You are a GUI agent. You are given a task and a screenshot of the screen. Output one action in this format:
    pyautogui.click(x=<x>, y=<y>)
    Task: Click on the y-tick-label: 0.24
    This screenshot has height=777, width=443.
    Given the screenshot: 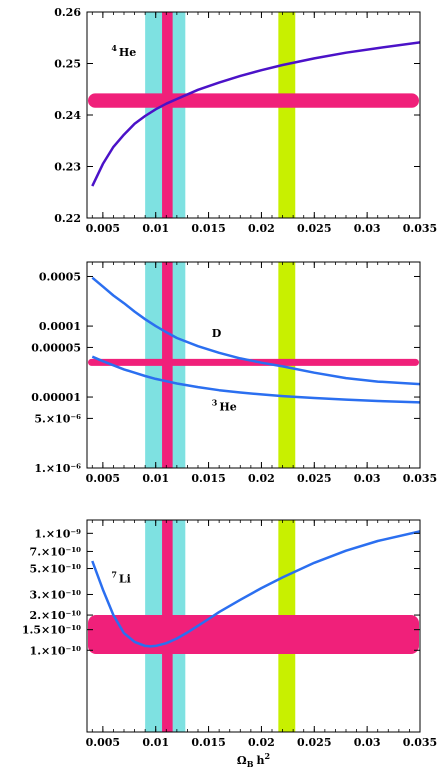 What is the action you would take?
    pyautogui.click(x=67, y=115)
    